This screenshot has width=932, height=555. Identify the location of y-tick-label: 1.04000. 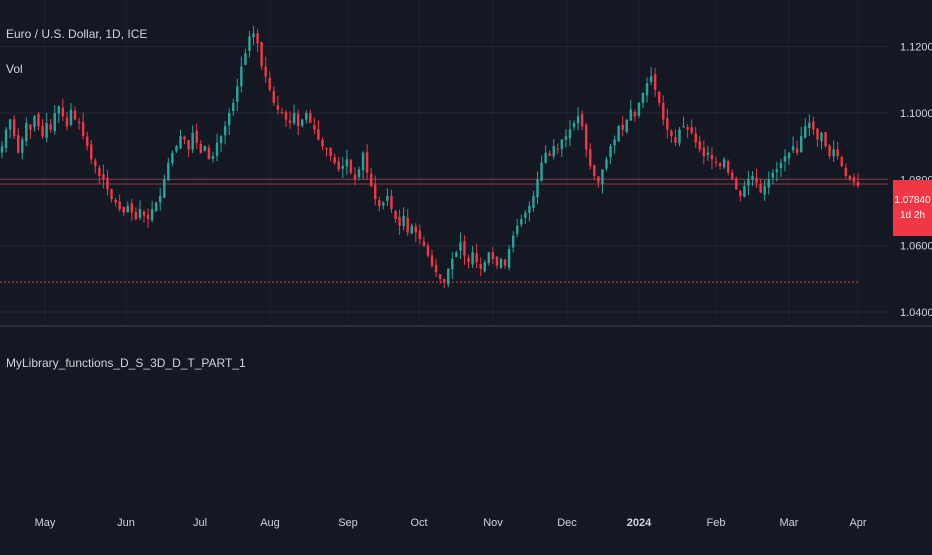
(916, 313).